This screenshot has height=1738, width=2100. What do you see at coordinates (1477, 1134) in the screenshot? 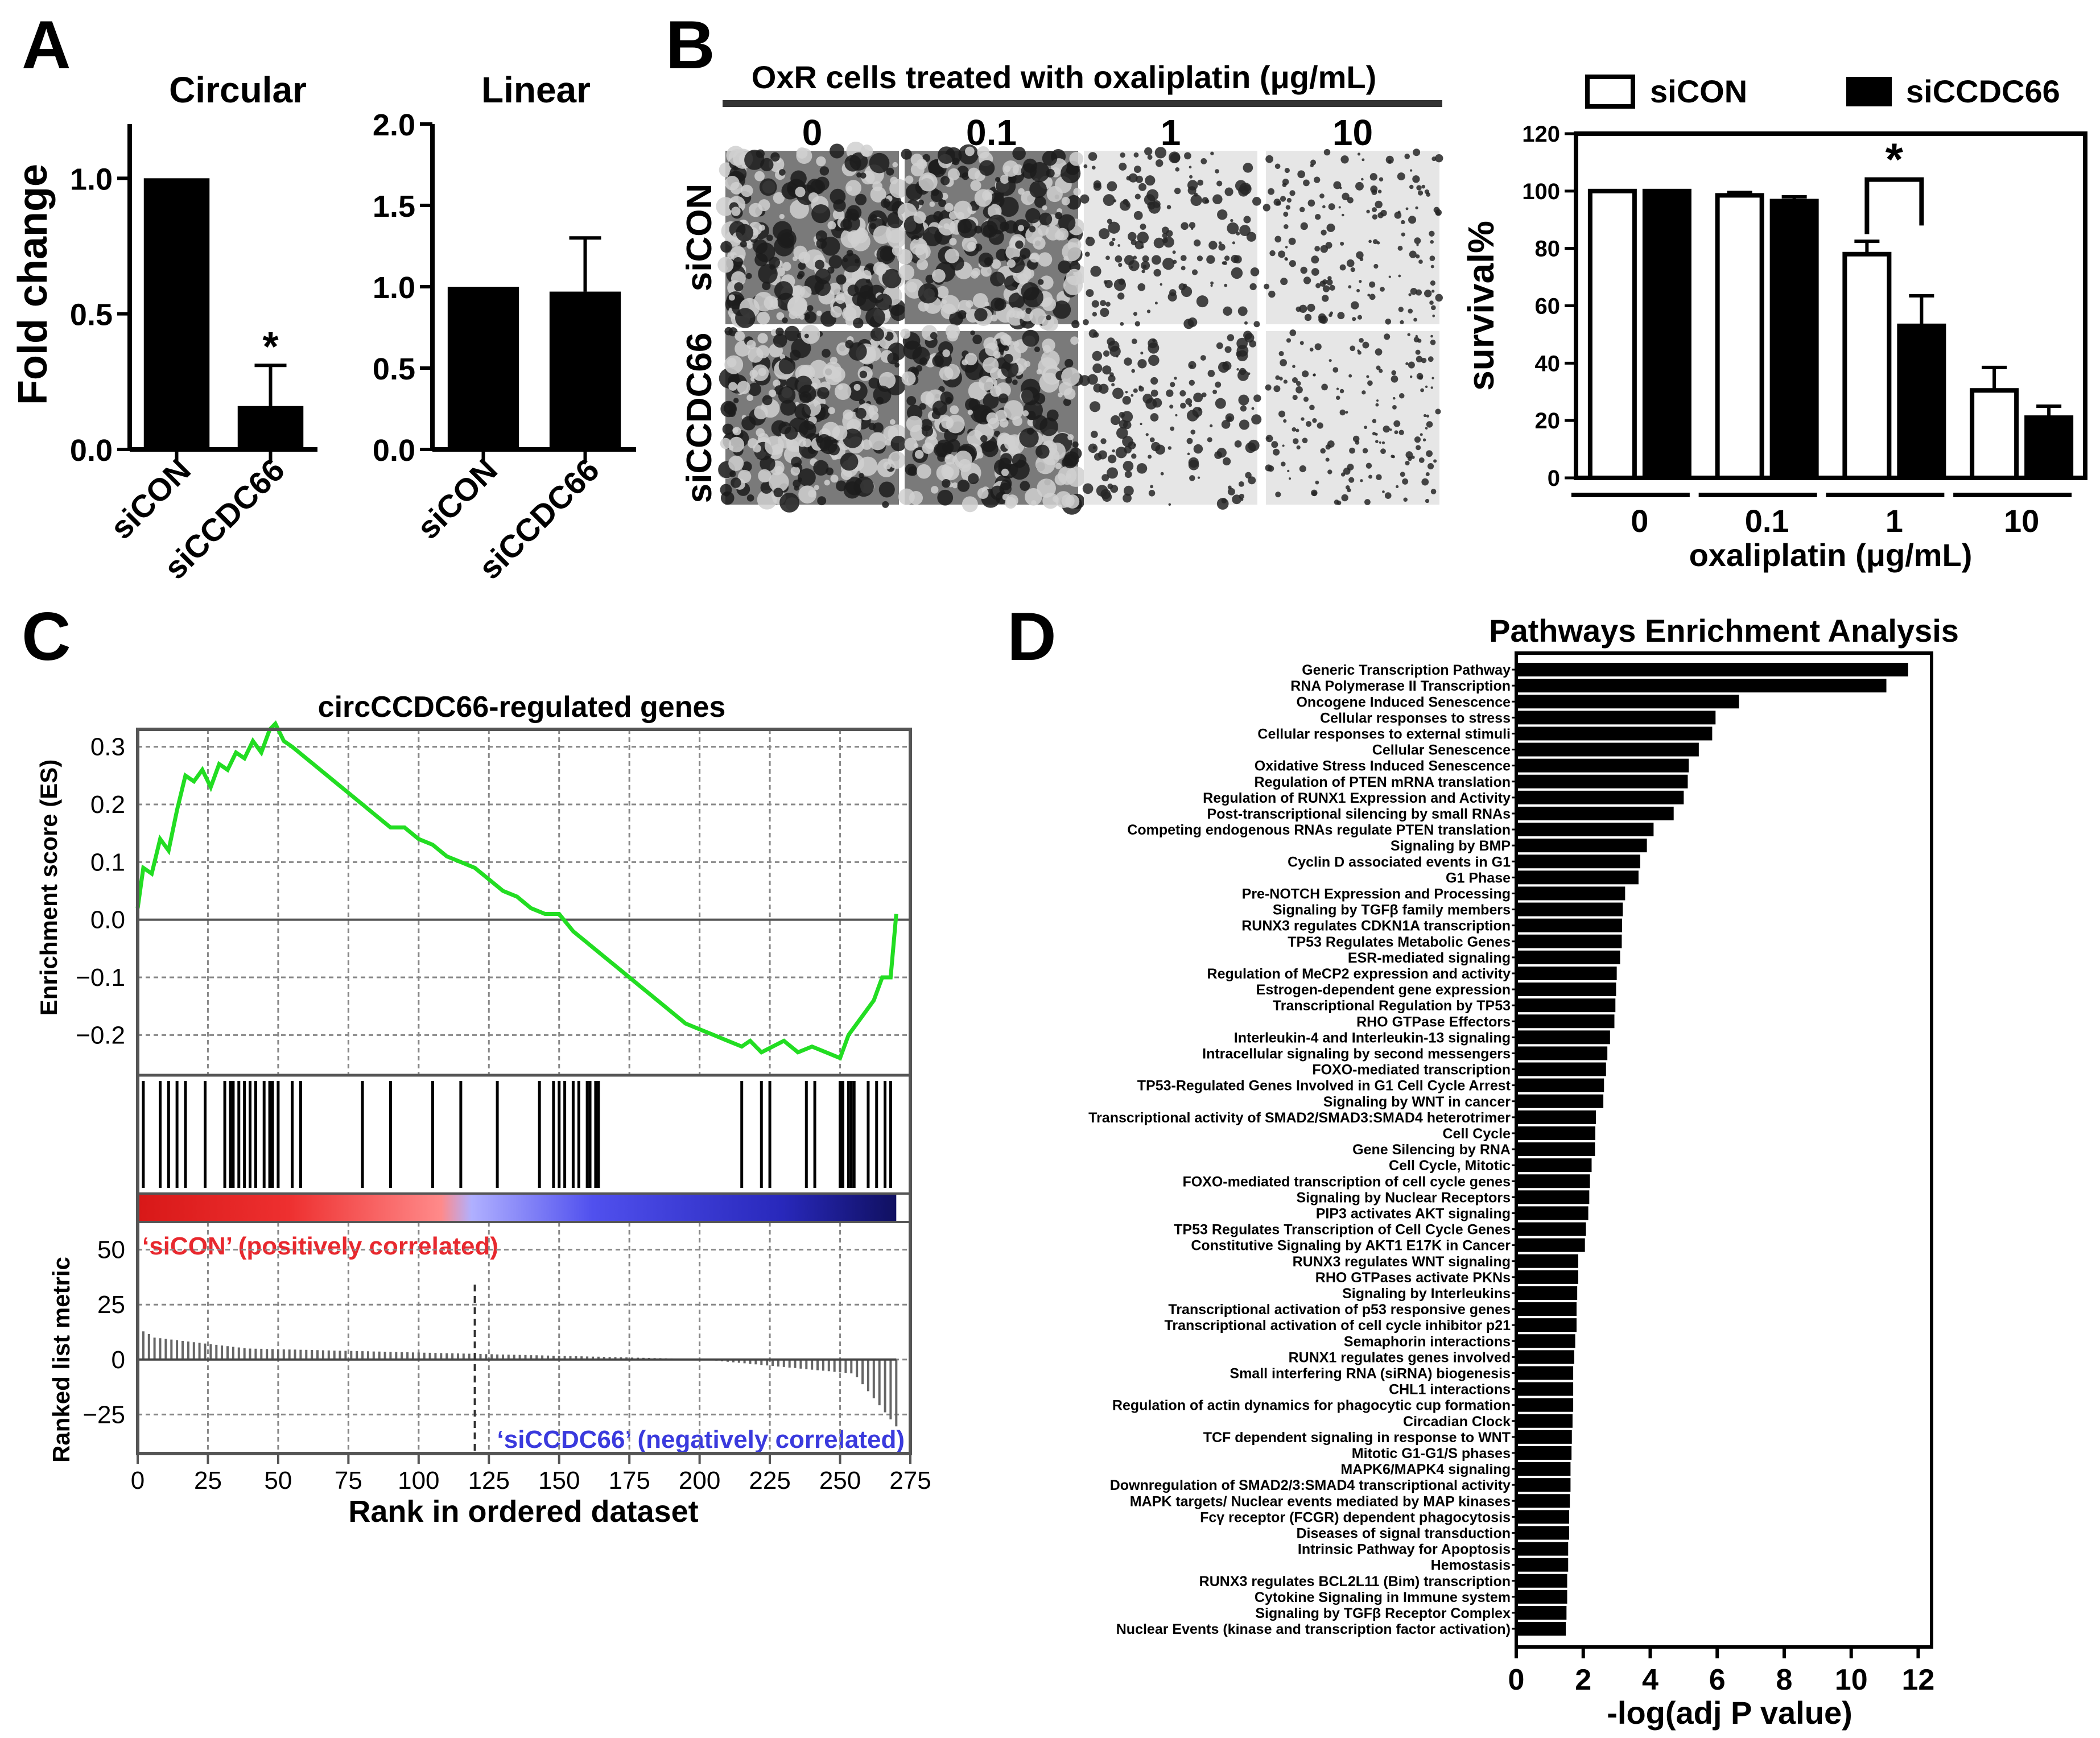
I see `pathway-label: Cell Cycle` at bounding box center [1477, 1134].